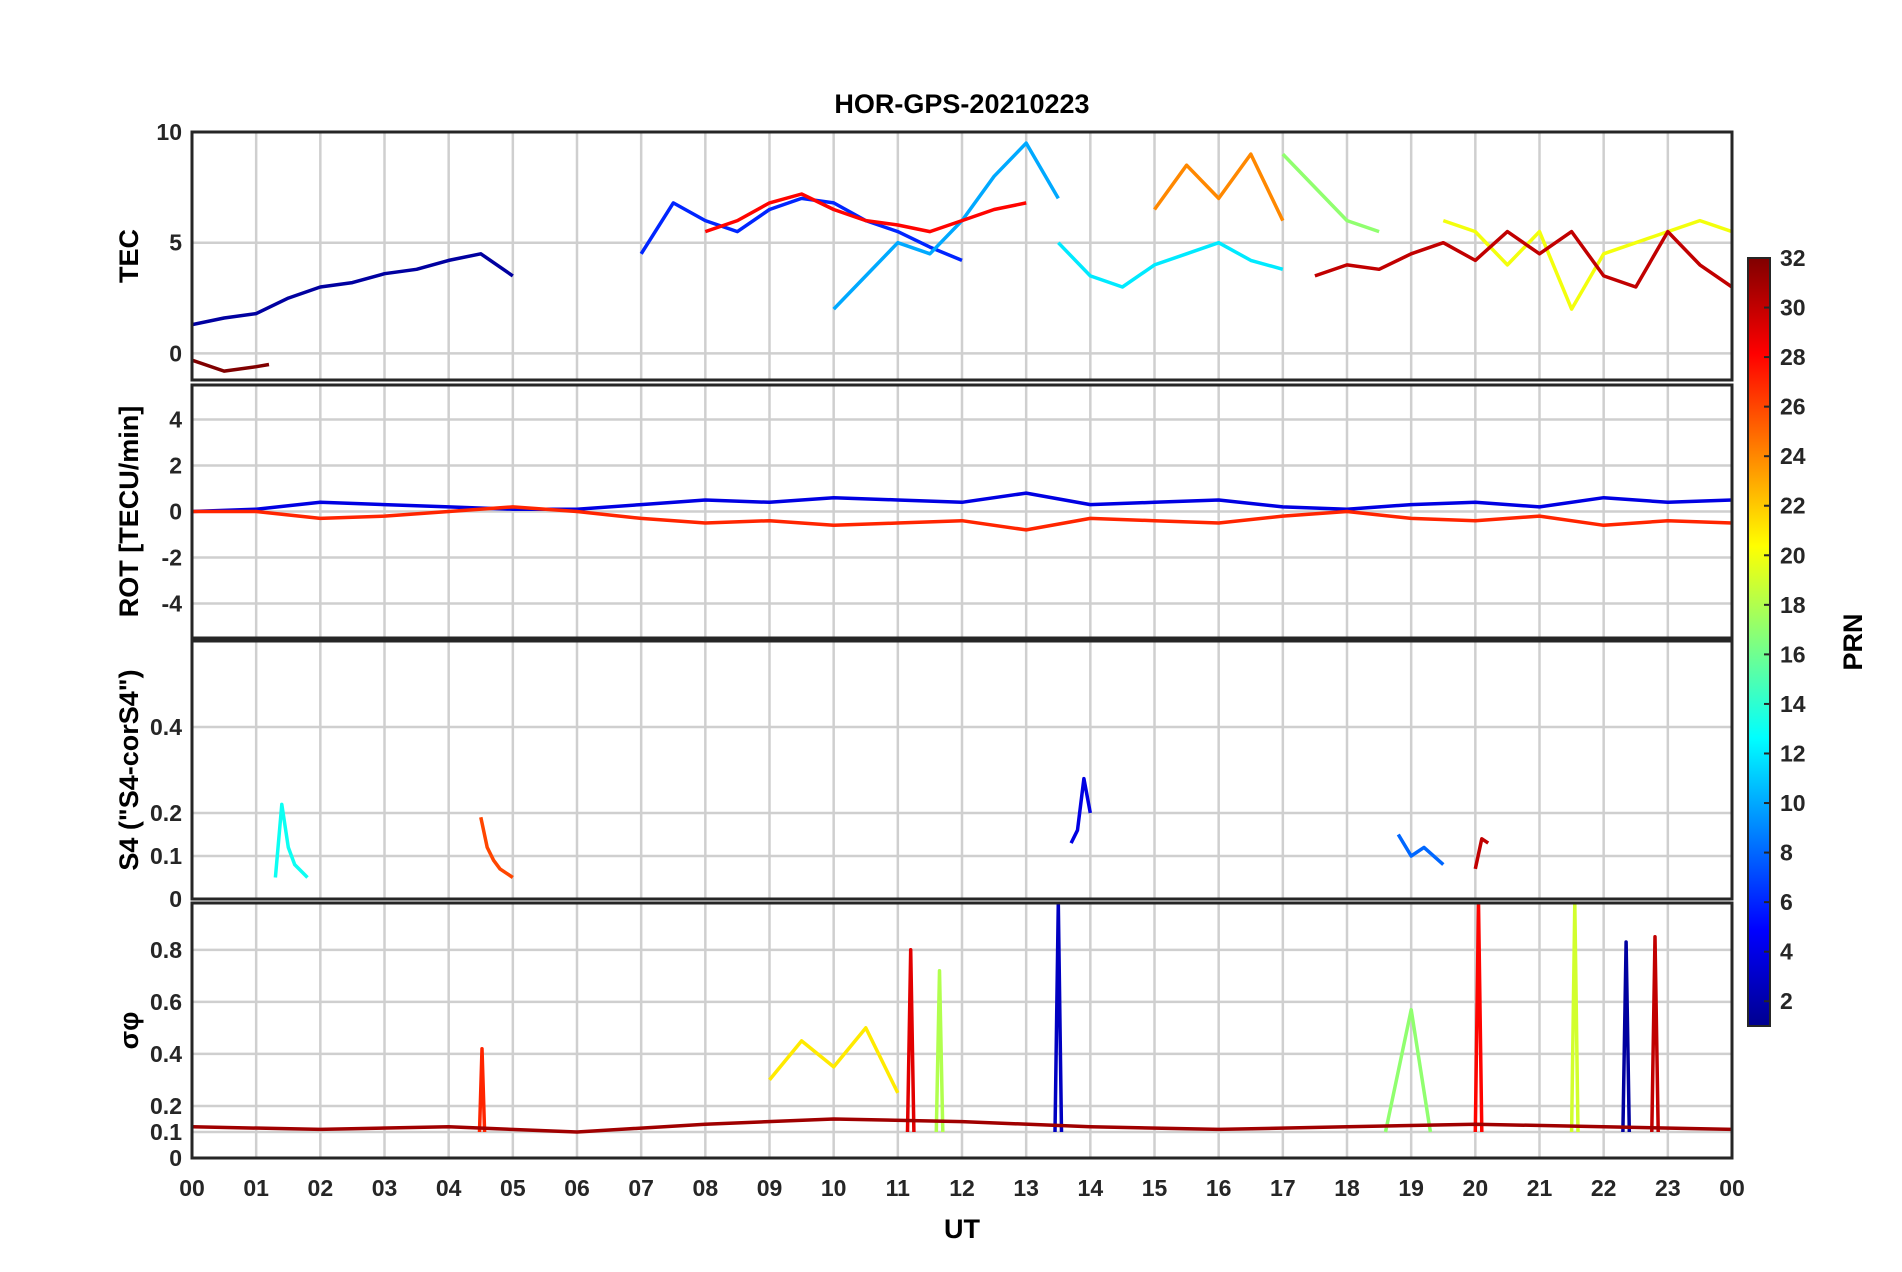 This screenshot has height=1272, width=1902. Describe the element at coordinates (834, 1188) in the screenshot. I see `x-tick-label: 10` at that location.